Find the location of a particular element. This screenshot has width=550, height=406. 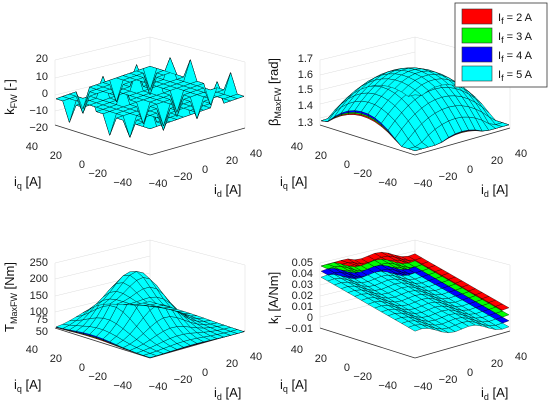

legend-entry-if2: If = 2 A is located at coordinates (497, 17).